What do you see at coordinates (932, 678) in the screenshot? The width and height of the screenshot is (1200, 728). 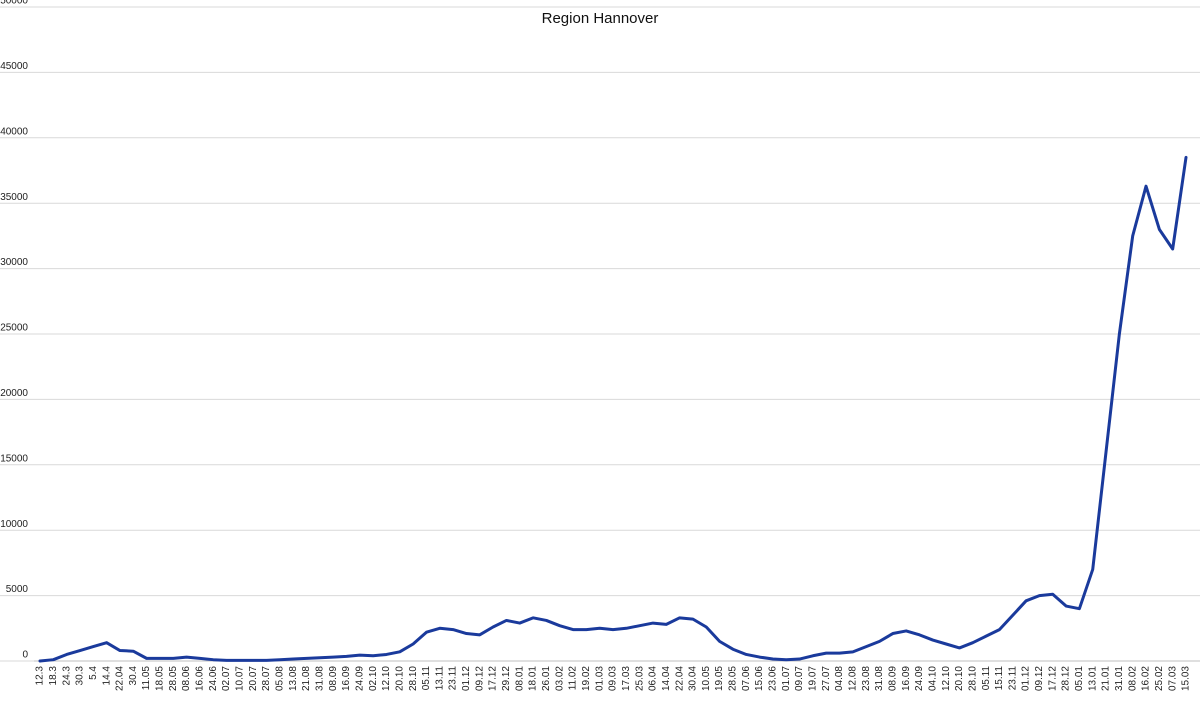 I see `x-tick-label: 04.10` at bounding box center [932, 678].